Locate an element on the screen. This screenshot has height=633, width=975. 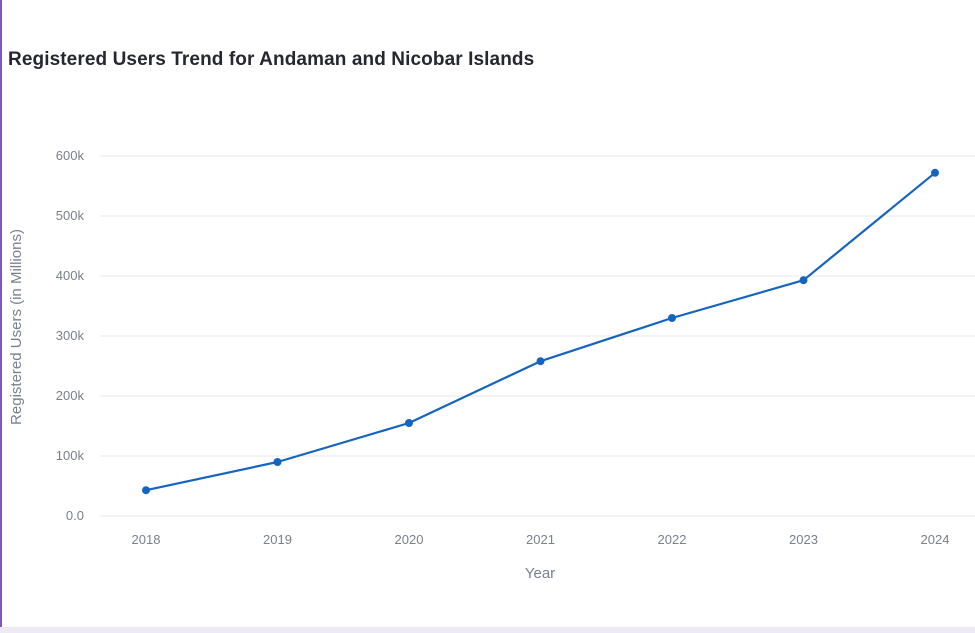
y-tick-label: 400k is located at coordinates (70, 275).